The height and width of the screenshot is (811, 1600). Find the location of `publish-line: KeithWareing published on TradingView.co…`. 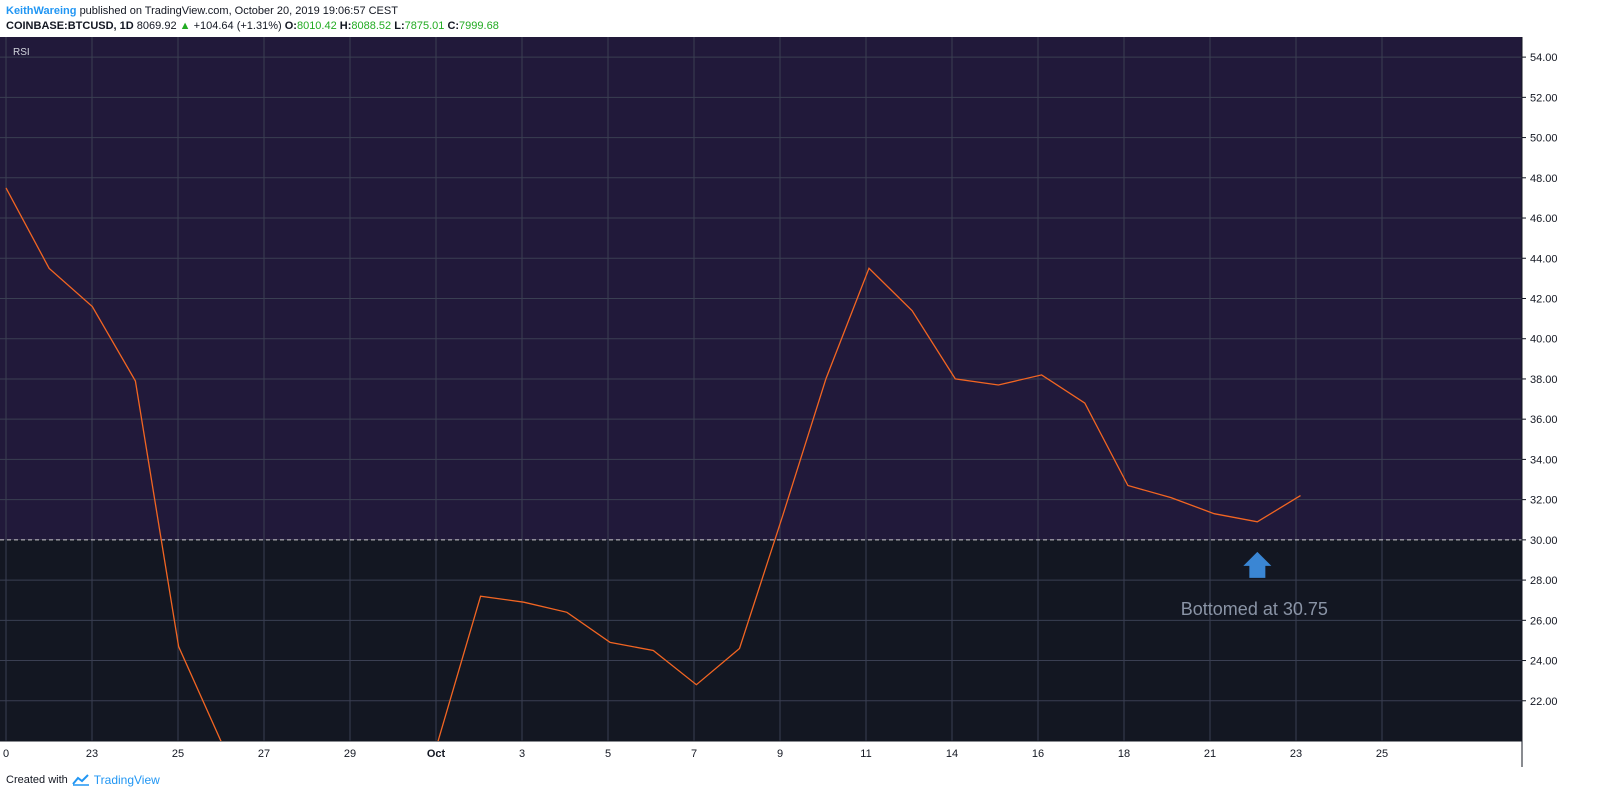

publish-line: KeithWareing published on TradingView.co… is located at coordinates (252, 11).